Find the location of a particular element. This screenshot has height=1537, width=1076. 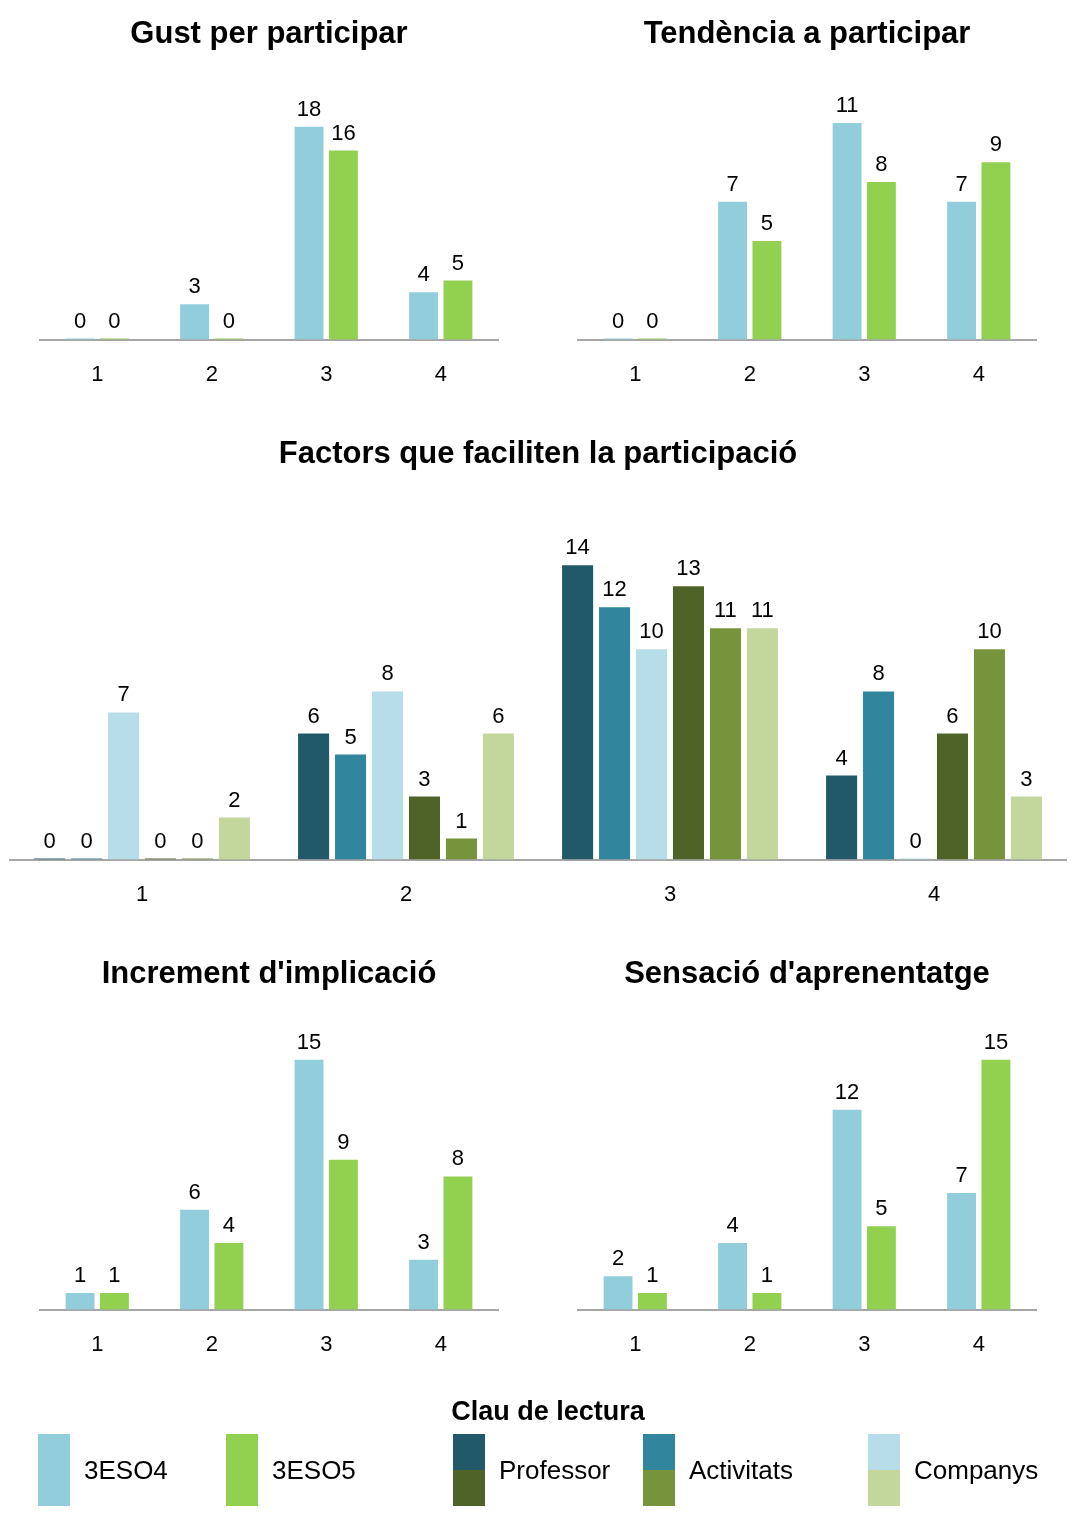

data-label: 9 is located at coordinates (343, 1141).